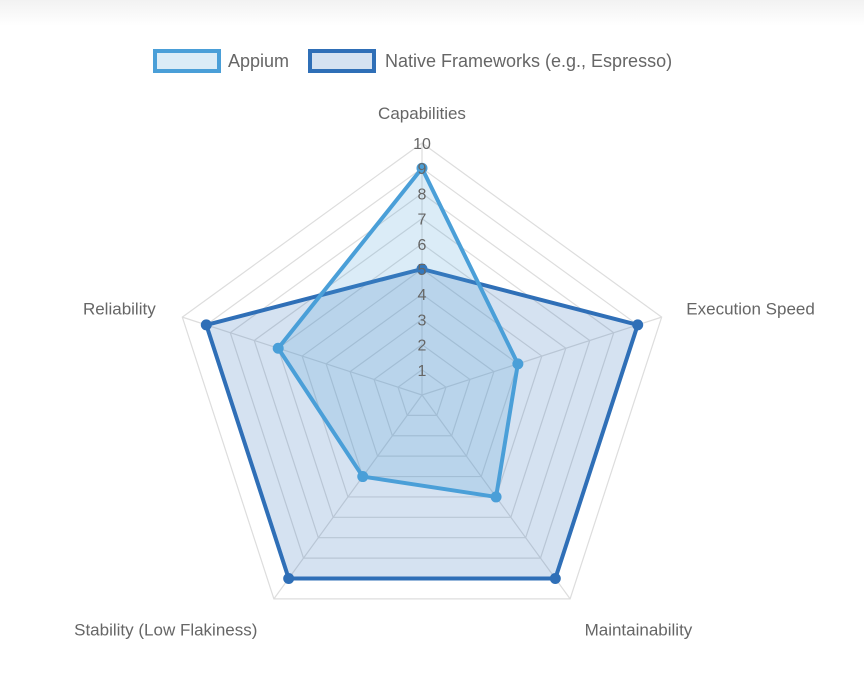 Image resolution: width=864 pixels, height=686 pixels. What do you see at coordinates (165, 630) in the screenshot?
I see `axis-label: Stability (Low Flakiness)` at bounding box center [165, 630].